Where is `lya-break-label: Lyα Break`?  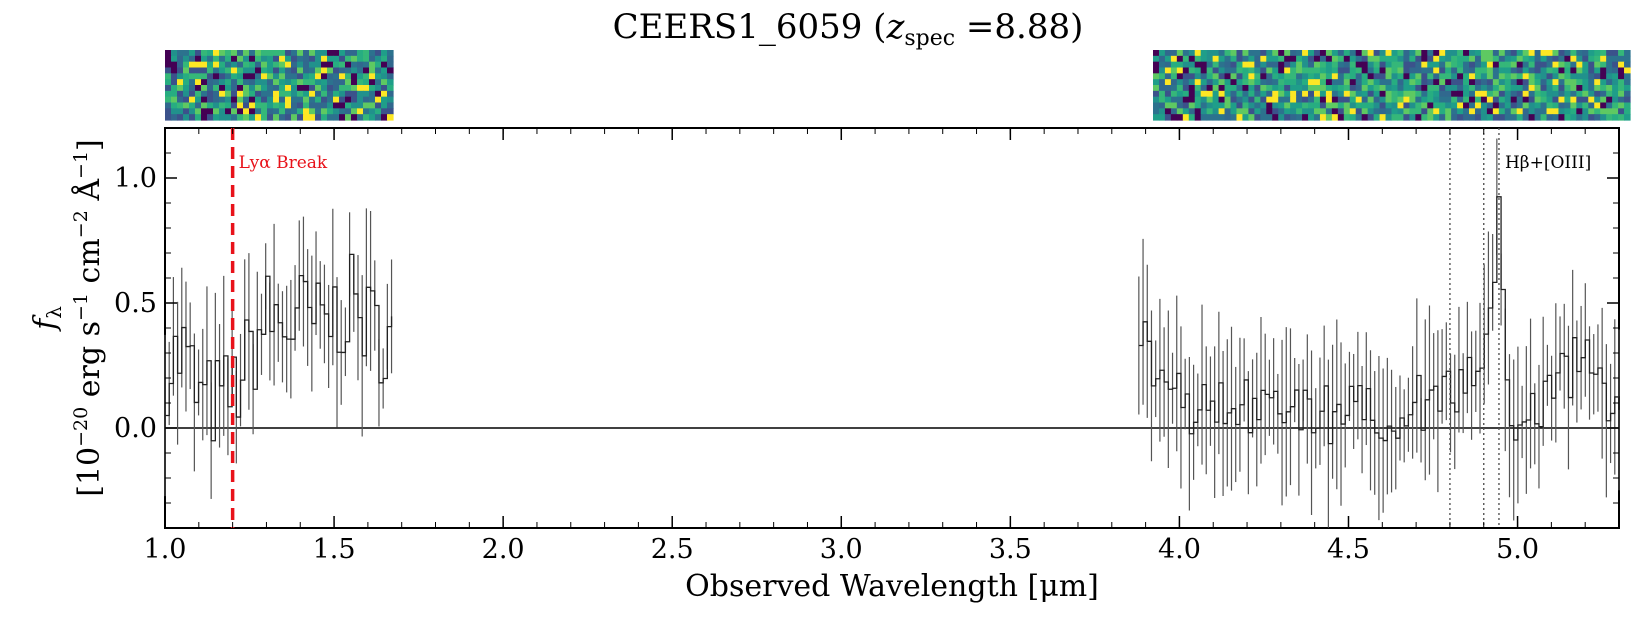
lya-break-label: Lyα Break is located at coordinates (283, 163).